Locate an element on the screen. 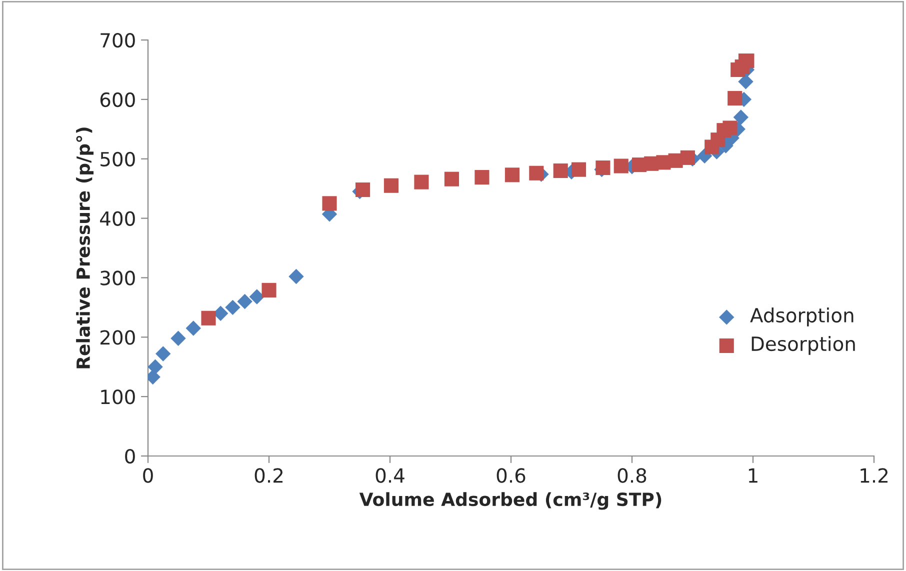  x-tick-label: 0.4 is located at coordinates (390, 475).